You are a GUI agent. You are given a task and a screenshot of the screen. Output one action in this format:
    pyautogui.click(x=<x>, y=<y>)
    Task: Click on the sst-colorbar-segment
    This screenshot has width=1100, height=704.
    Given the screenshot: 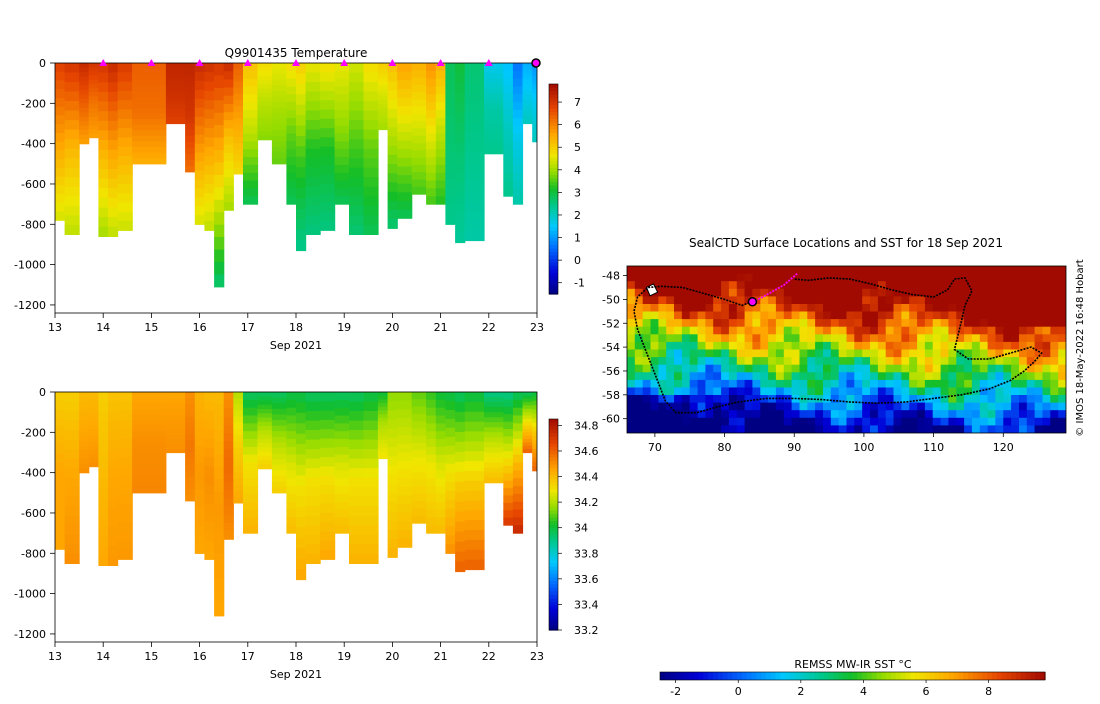 What is the action you would take?
    pyautogui.click(x=1004, y=676)
    